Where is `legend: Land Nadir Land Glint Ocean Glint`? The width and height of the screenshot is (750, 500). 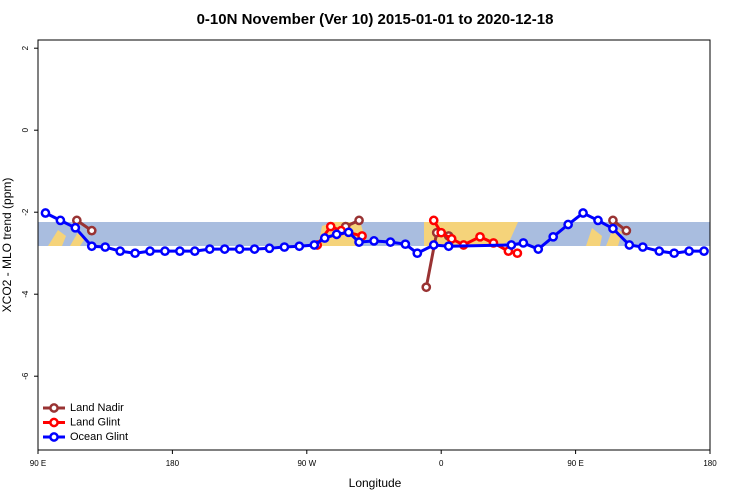 legend: Land Nadir Land Glint Ocean Glint is located at coordinates (85, 422).